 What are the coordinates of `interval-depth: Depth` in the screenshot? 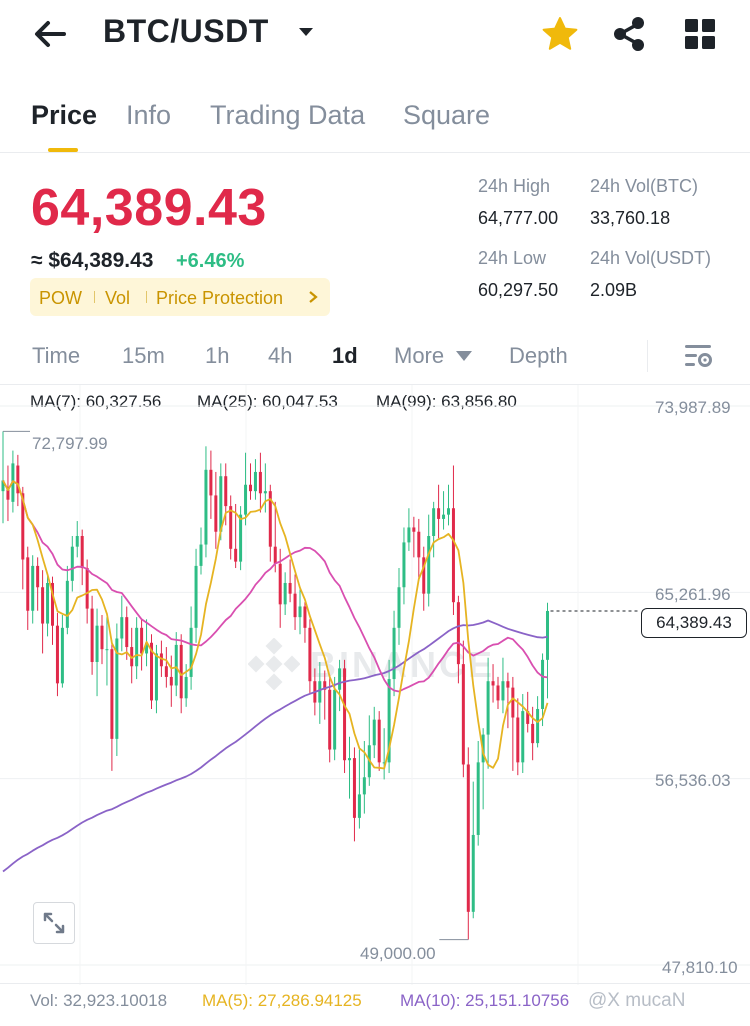 It's located at (538, 355).